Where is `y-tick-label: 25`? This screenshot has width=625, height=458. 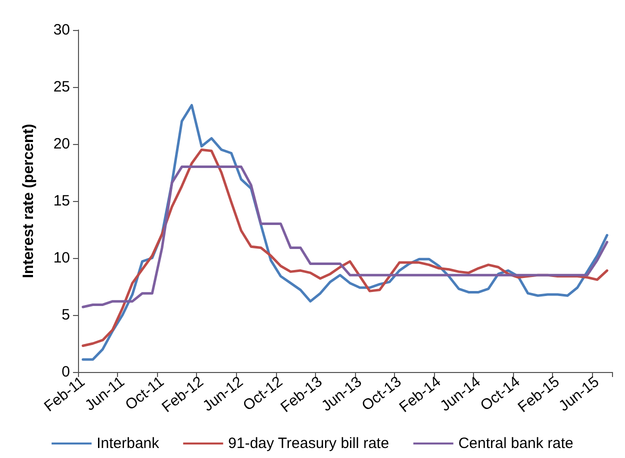
y-tick-label: 25 is located at coordinates (61, 87).